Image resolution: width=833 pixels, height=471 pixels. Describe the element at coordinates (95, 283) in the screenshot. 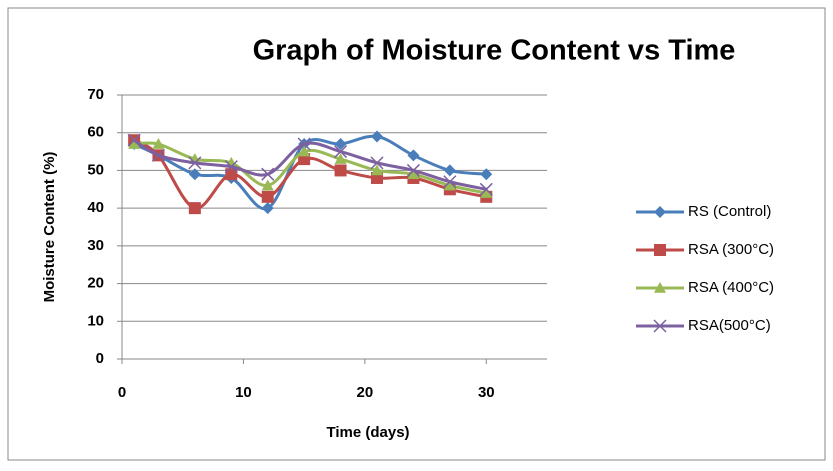

I see `y-tick-label: 20` at that location.